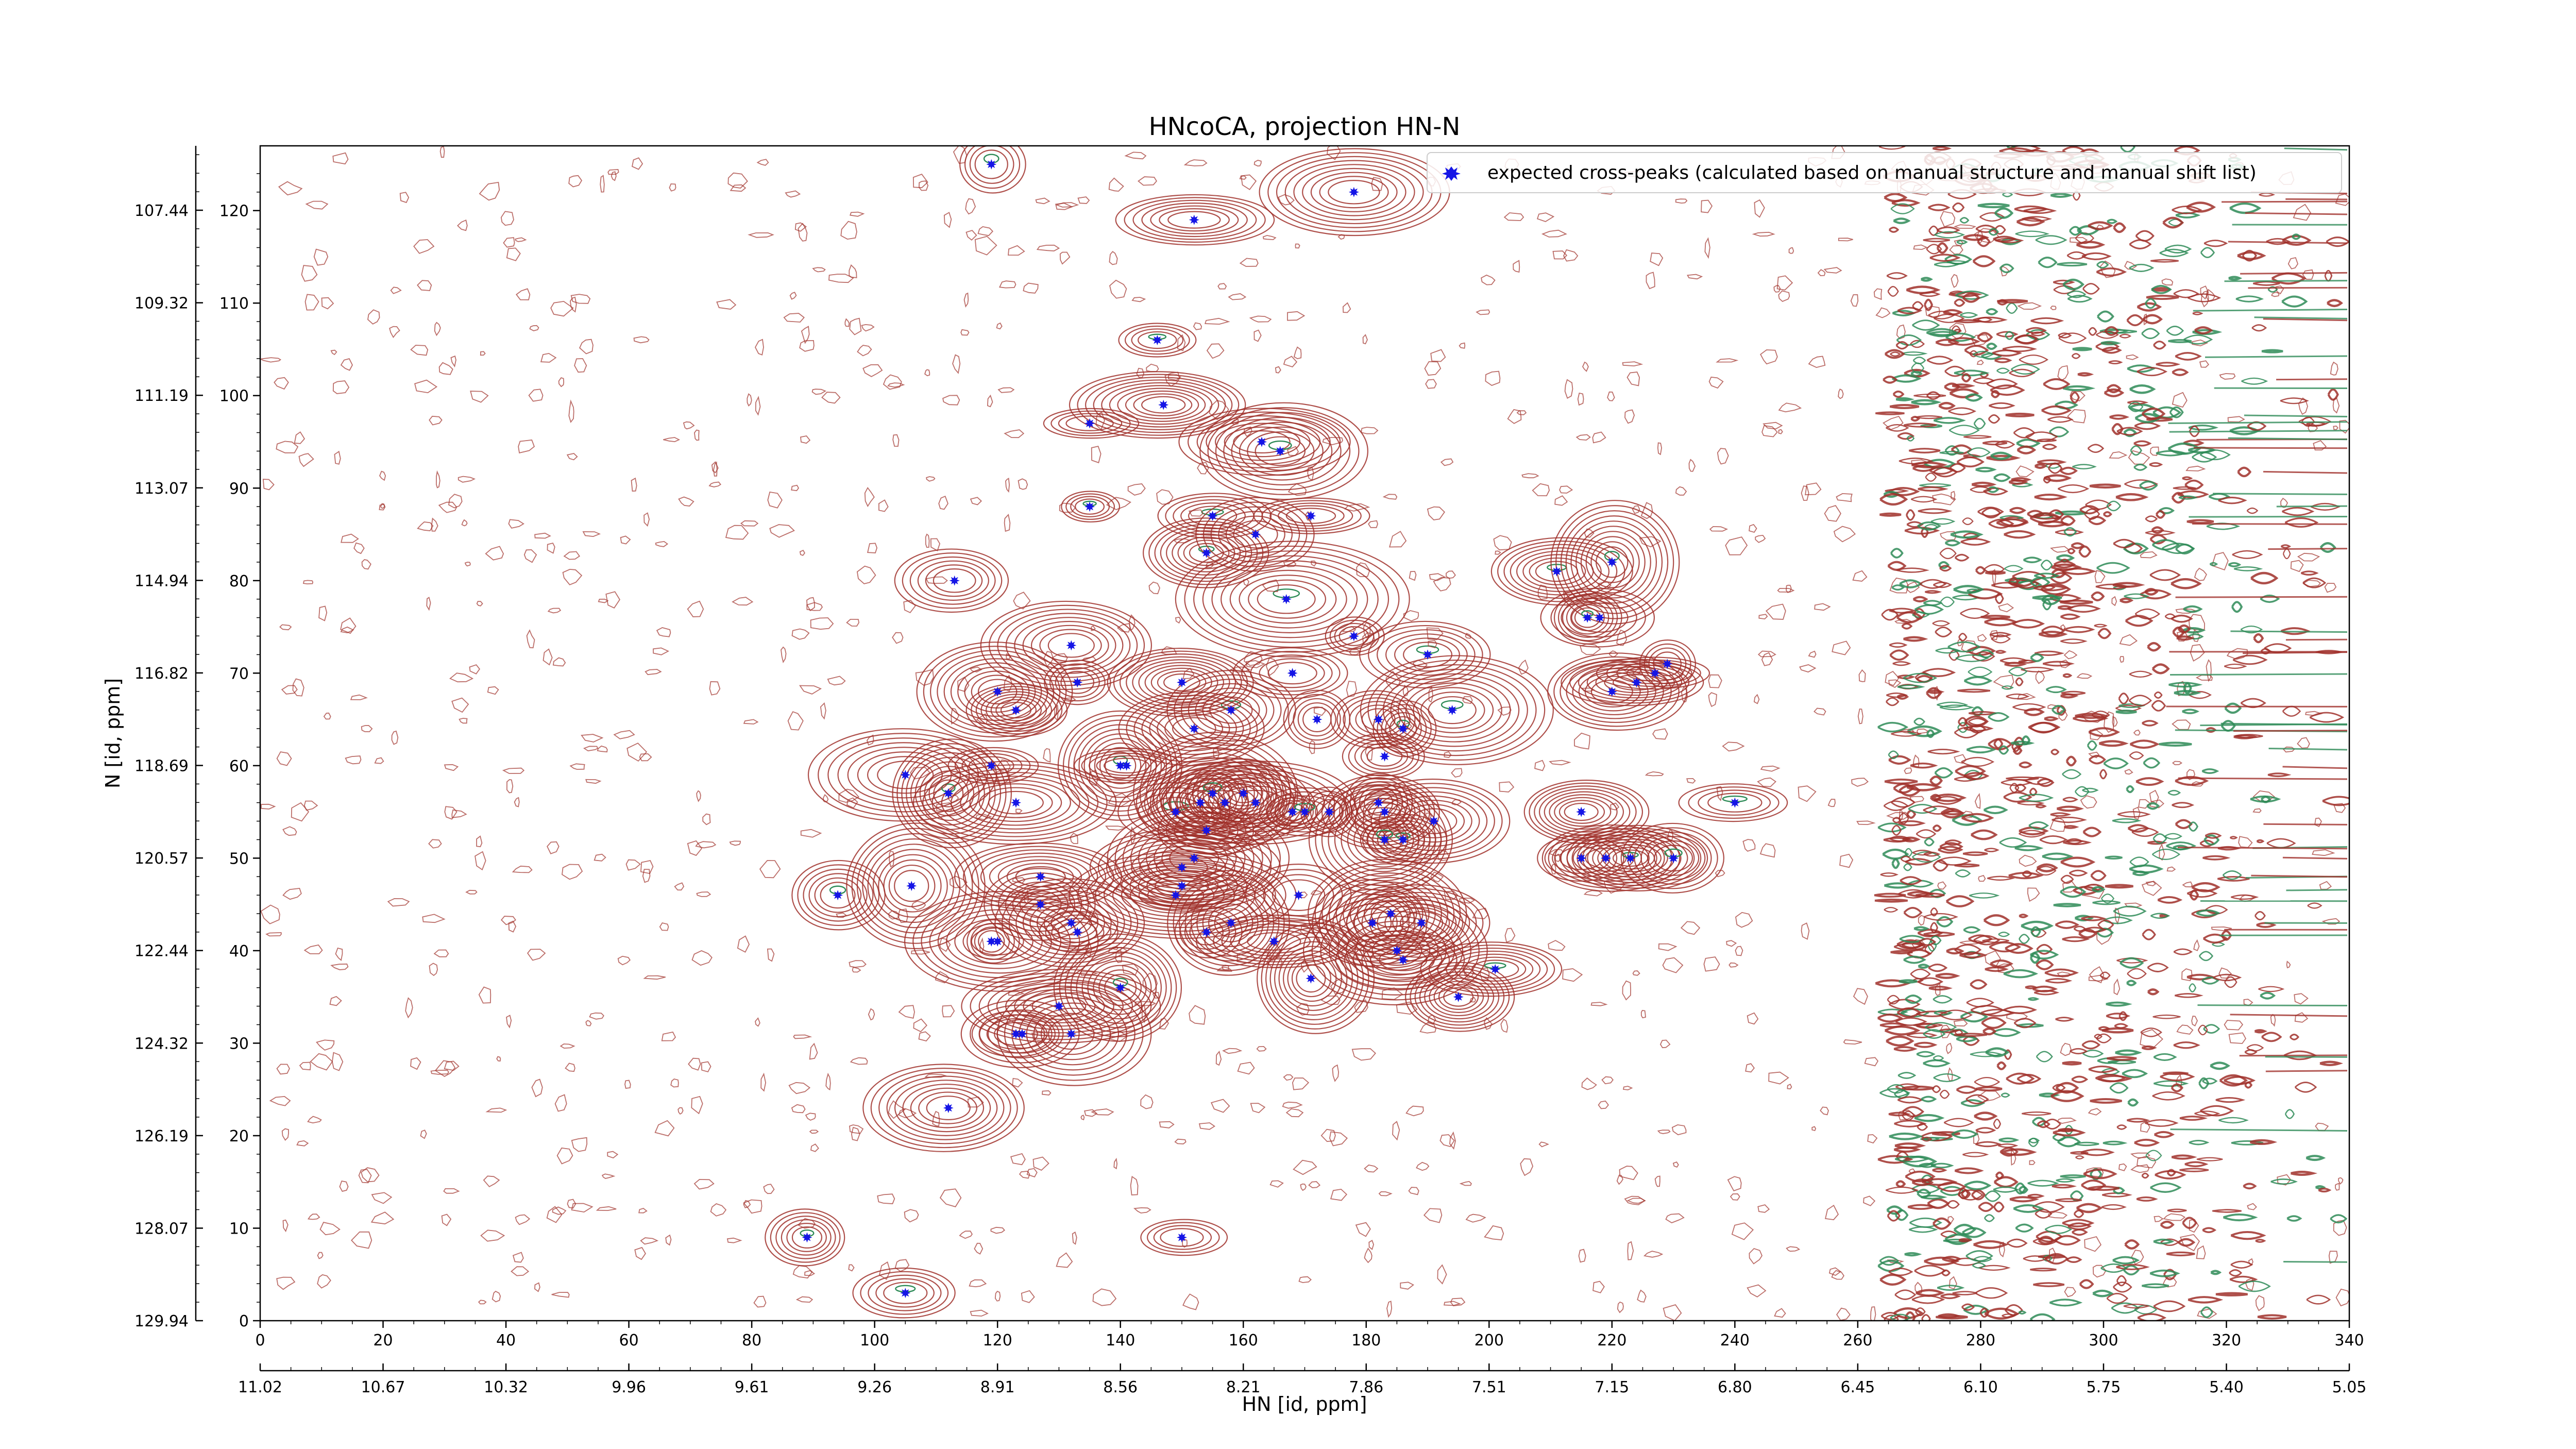 The image size is (2576, 1449). I want to click on peak-contour, so click(1184, 1237).